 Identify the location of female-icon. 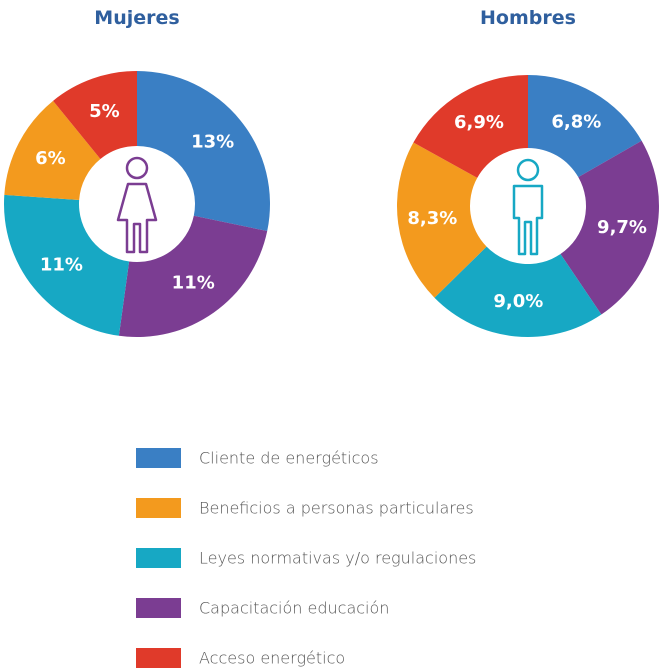
(137, 205).